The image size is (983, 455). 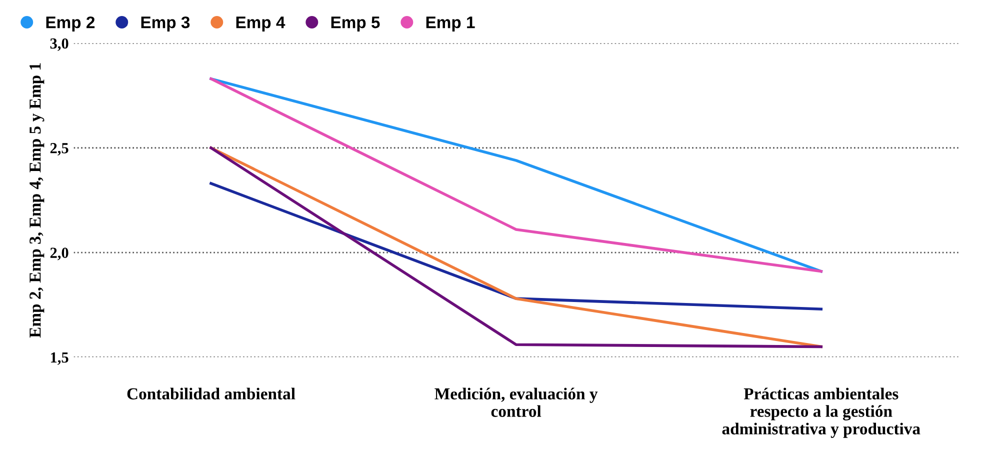 What do you see at coordinates (261, 24) in the screenshot?
I see `legend-label: Emp 4` at bounding box center [261, 24].